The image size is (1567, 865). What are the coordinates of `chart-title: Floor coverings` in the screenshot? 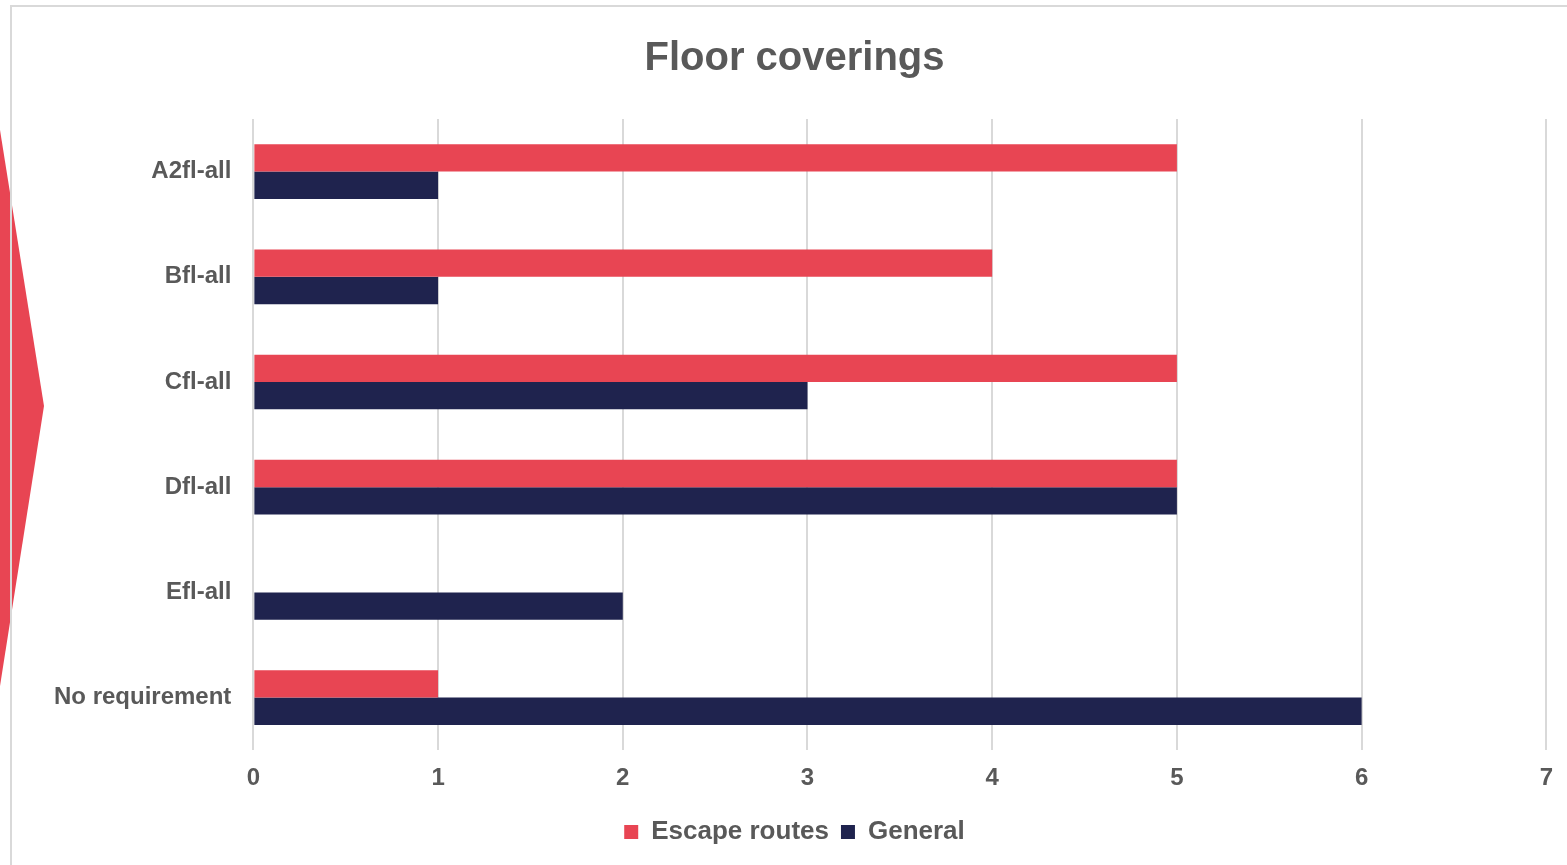 It's located at (794, 56).